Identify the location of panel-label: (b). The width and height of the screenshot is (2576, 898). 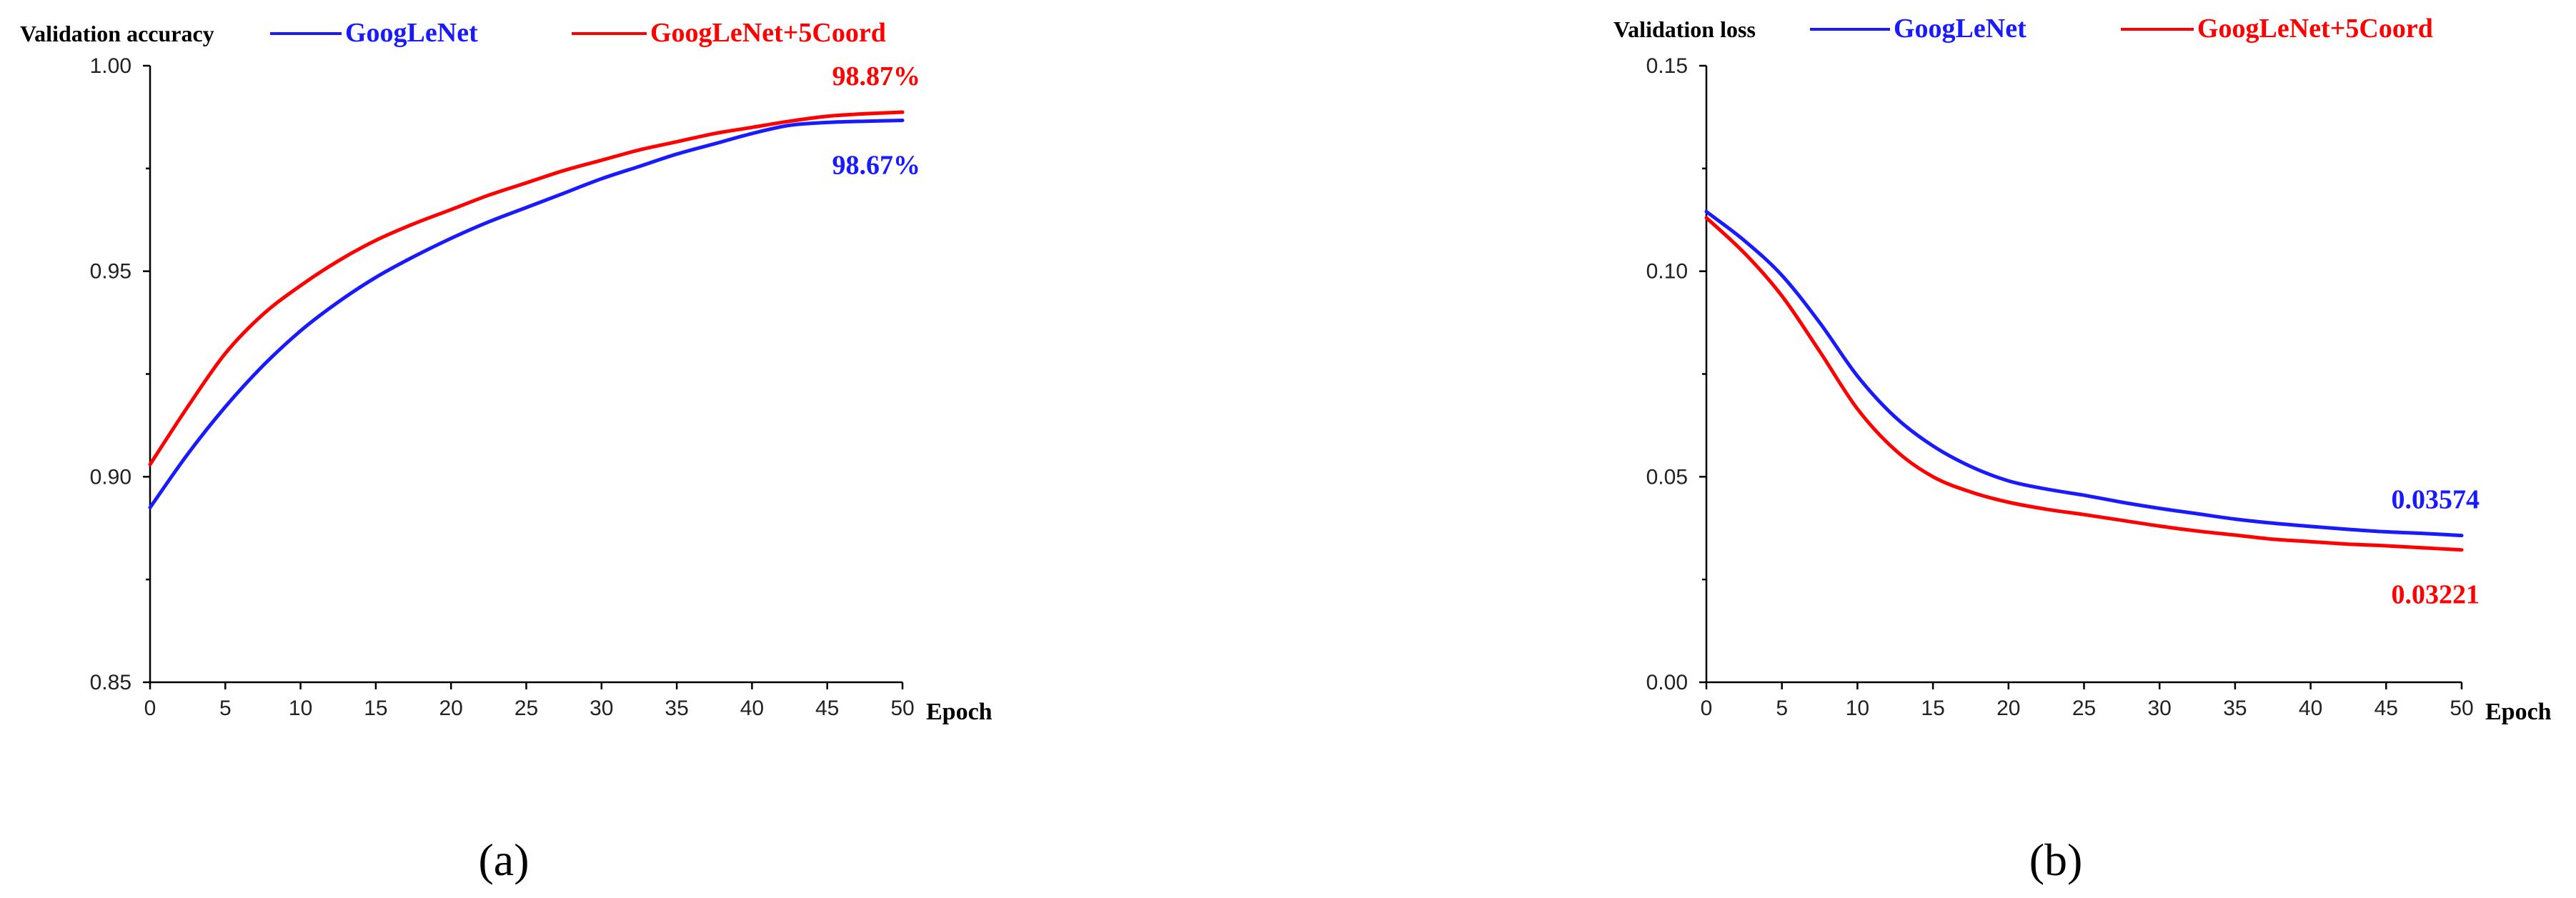
(2056, 859).